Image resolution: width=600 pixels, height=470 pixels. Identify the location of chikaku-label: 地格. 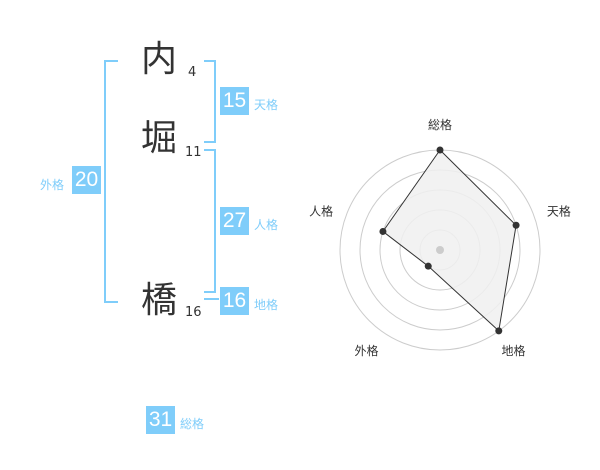
(266, 305).